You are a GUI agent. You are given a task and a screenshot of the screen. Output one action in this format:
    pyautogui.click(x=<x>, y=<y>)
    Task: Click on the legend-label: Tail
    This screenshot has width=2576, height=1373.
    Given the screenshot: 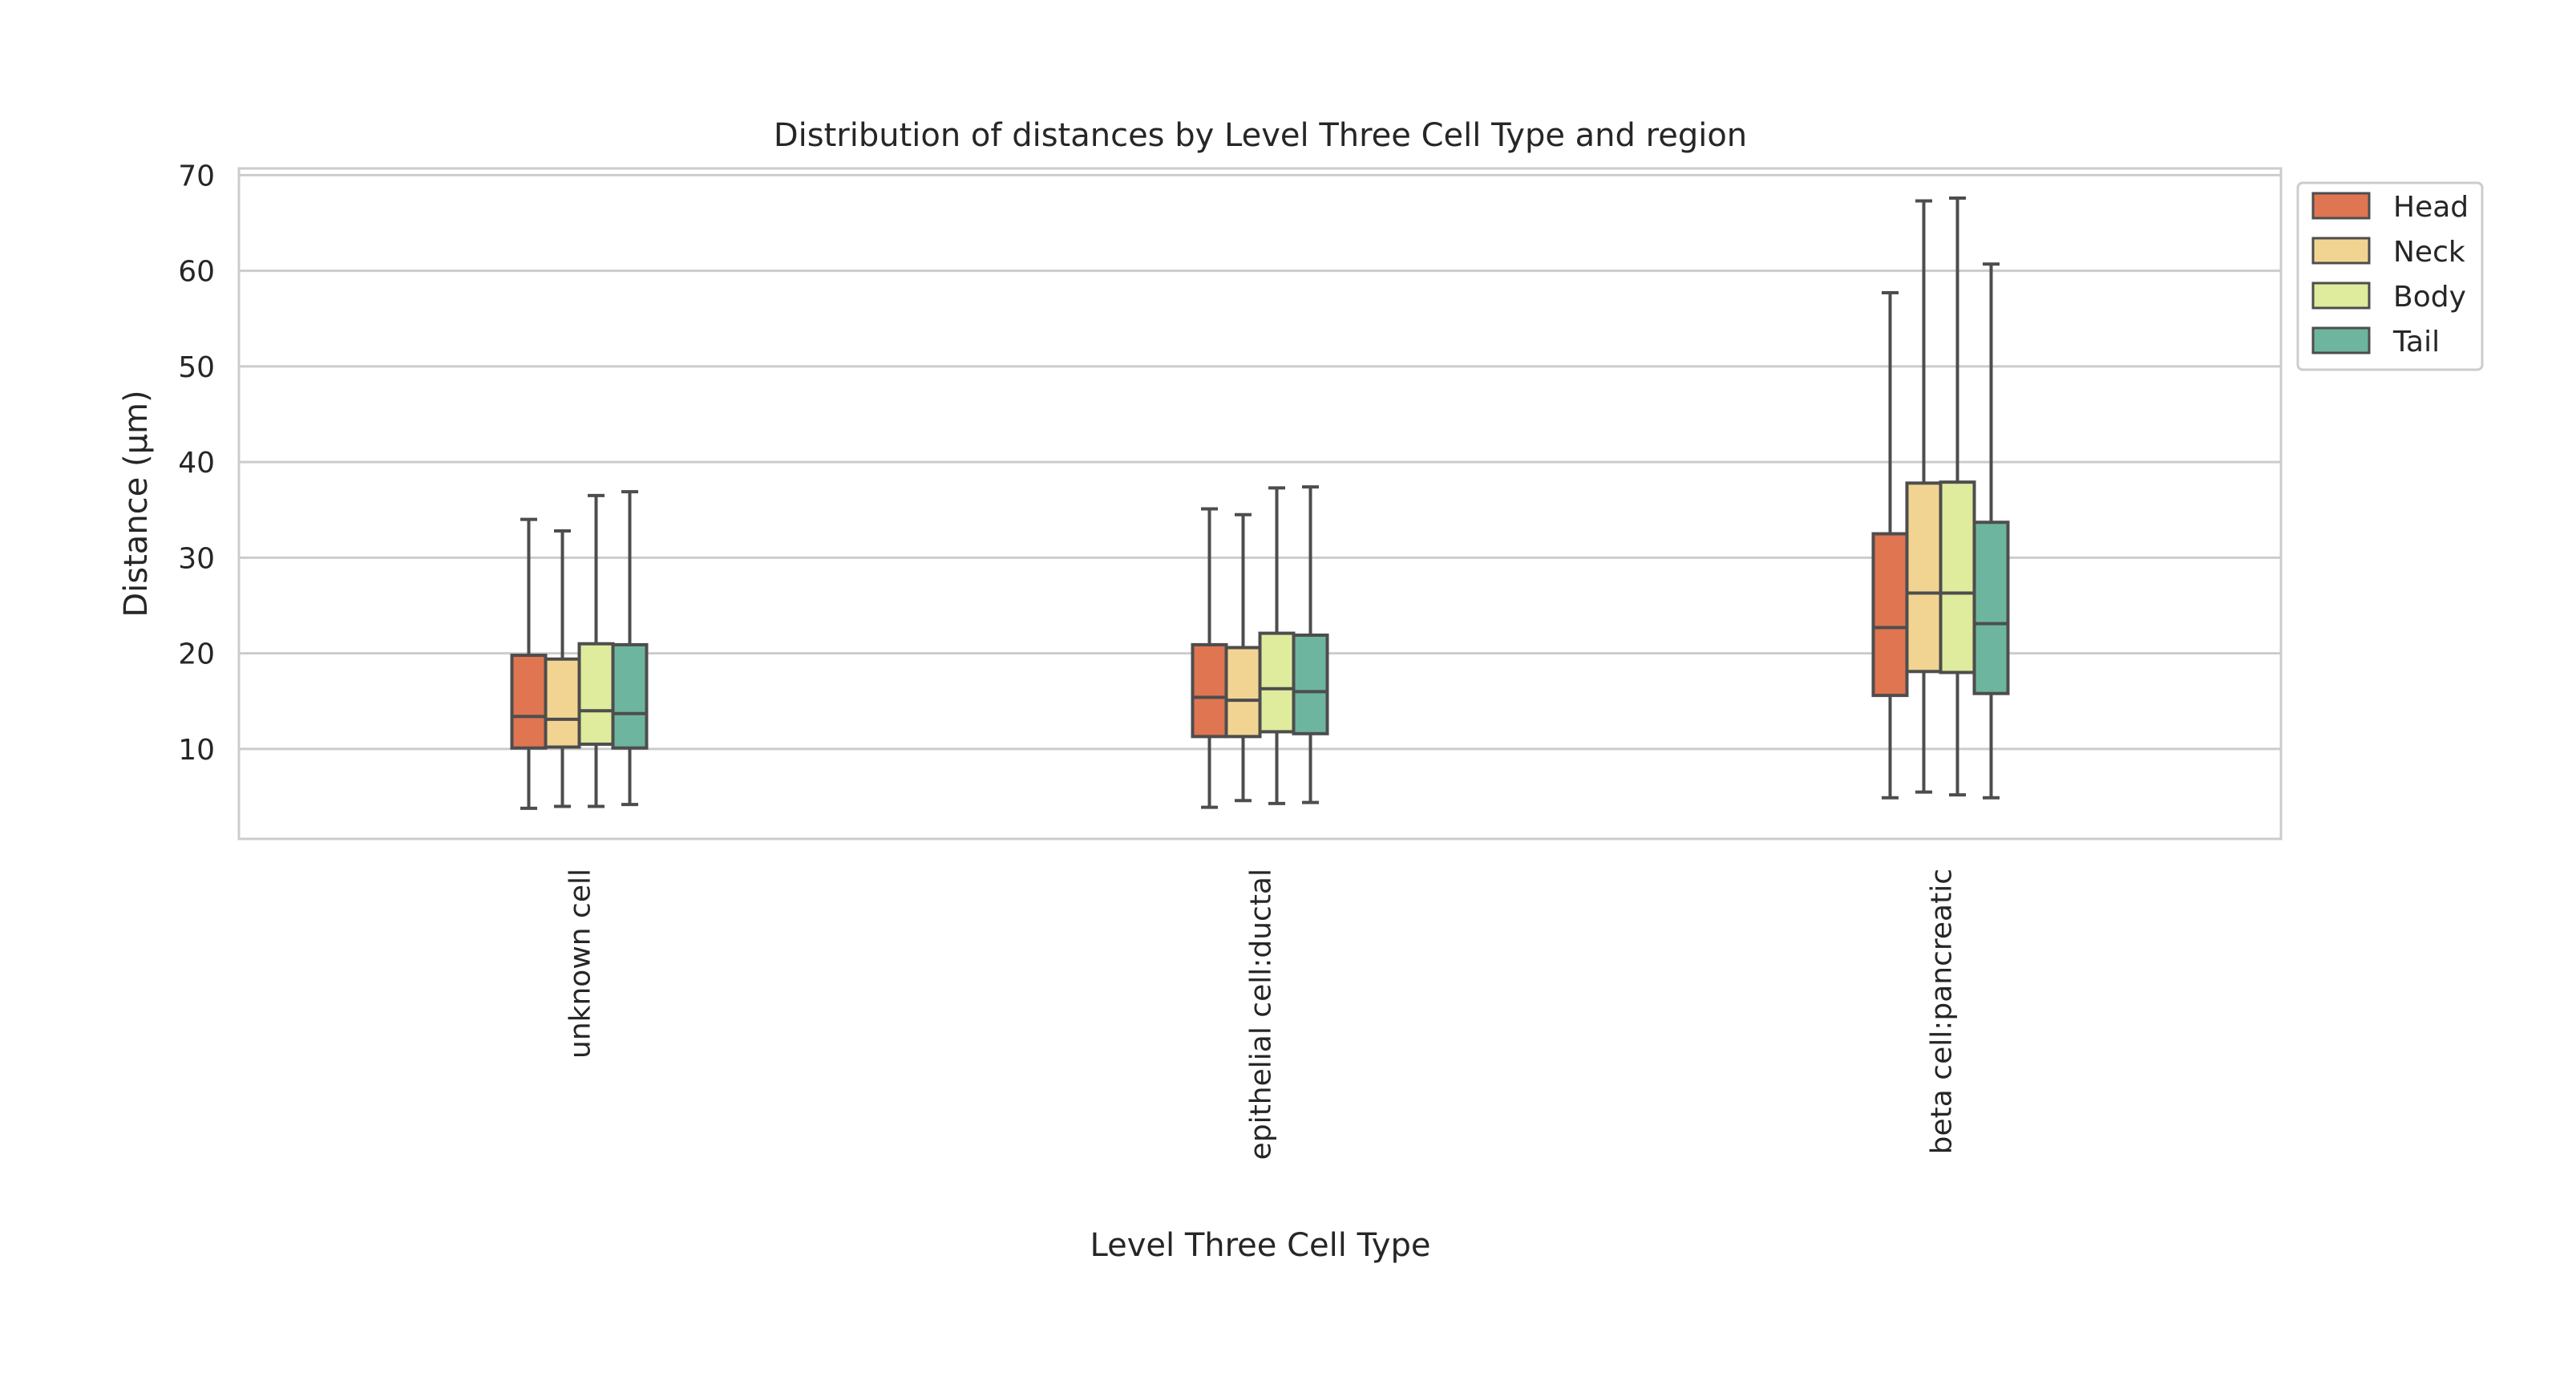 What is the action you would take?
    pyautogui.click(x=2416, y=342)
    